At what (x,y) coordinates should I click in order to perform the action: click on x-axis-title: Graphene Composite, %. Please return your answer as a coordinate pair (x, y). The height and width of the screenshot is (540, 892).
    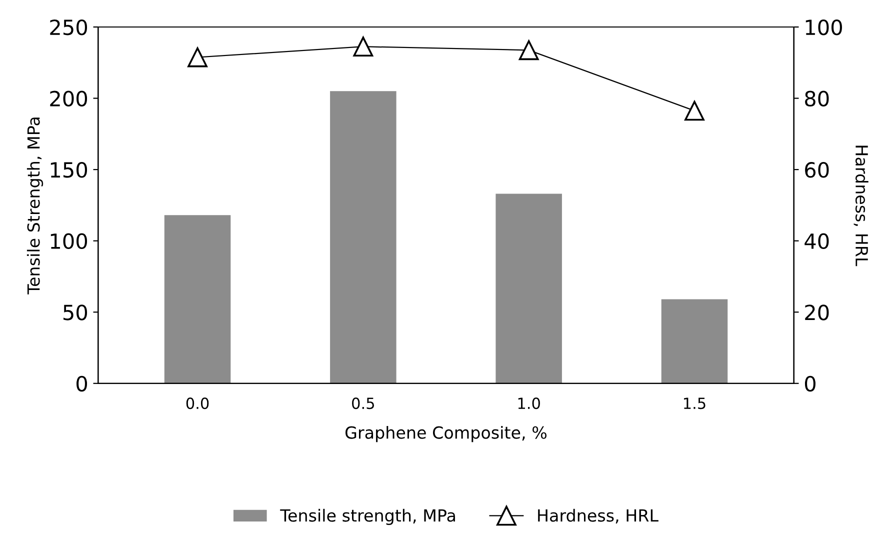
    Looking at the image, I should click on (446, 434).